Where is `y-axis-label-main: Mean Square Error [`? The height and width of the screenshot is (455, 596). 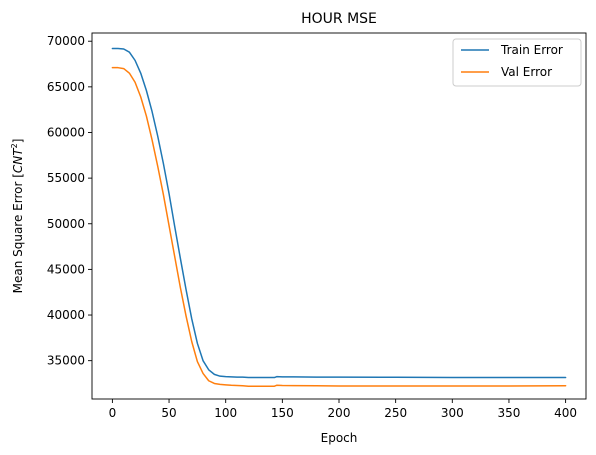
y-axis-label-main: Mean Square Error [ is located at coordinates (18, 233).